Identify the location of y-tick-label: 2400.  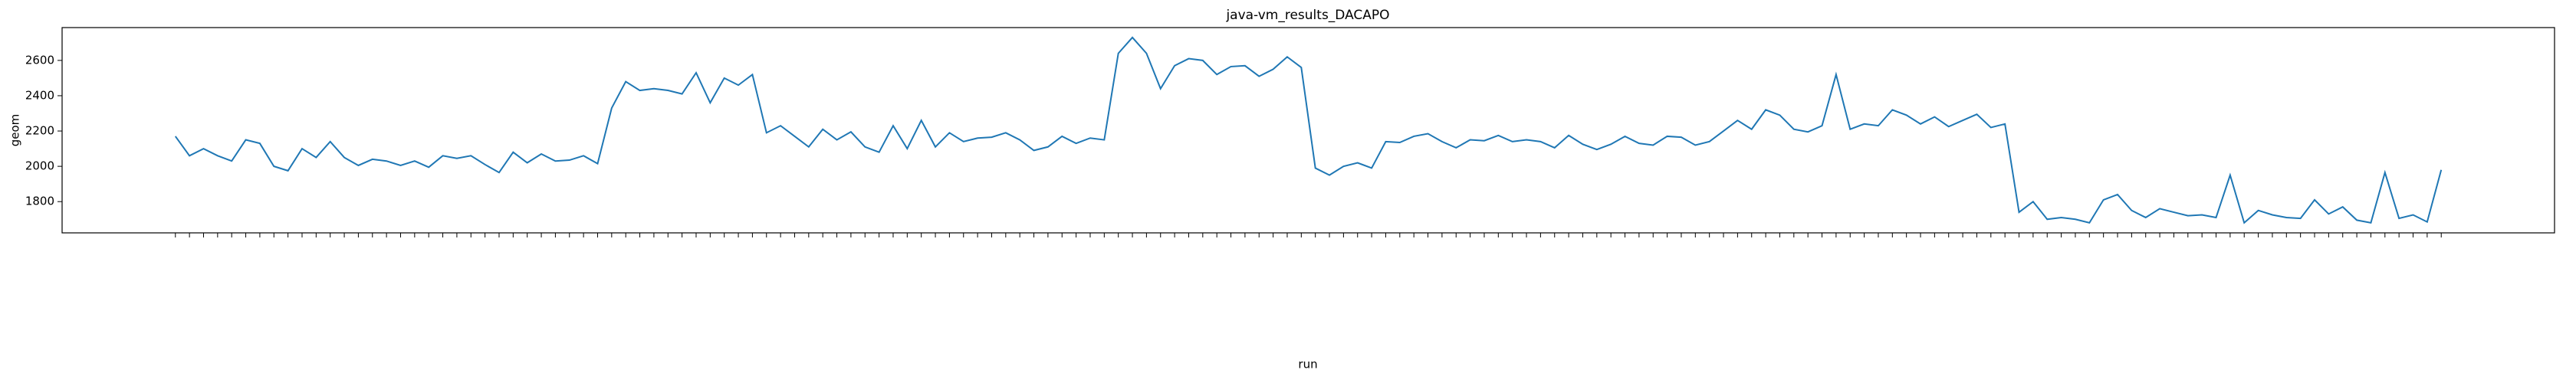
(39, 95).